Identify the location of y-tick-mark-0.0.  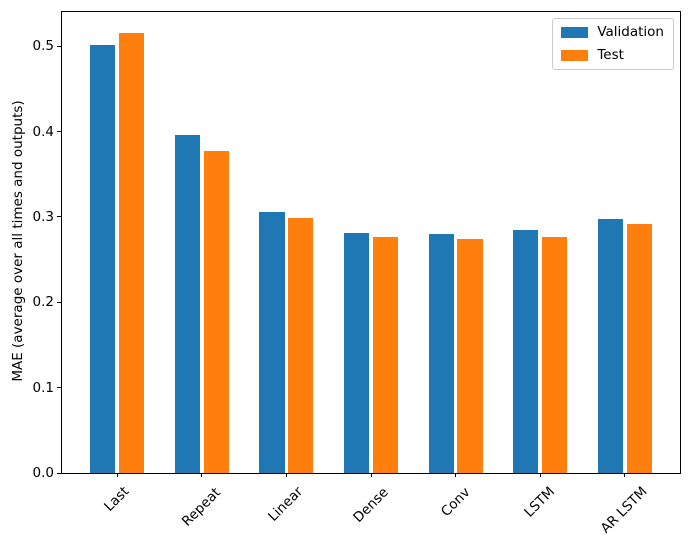
(59, 473).